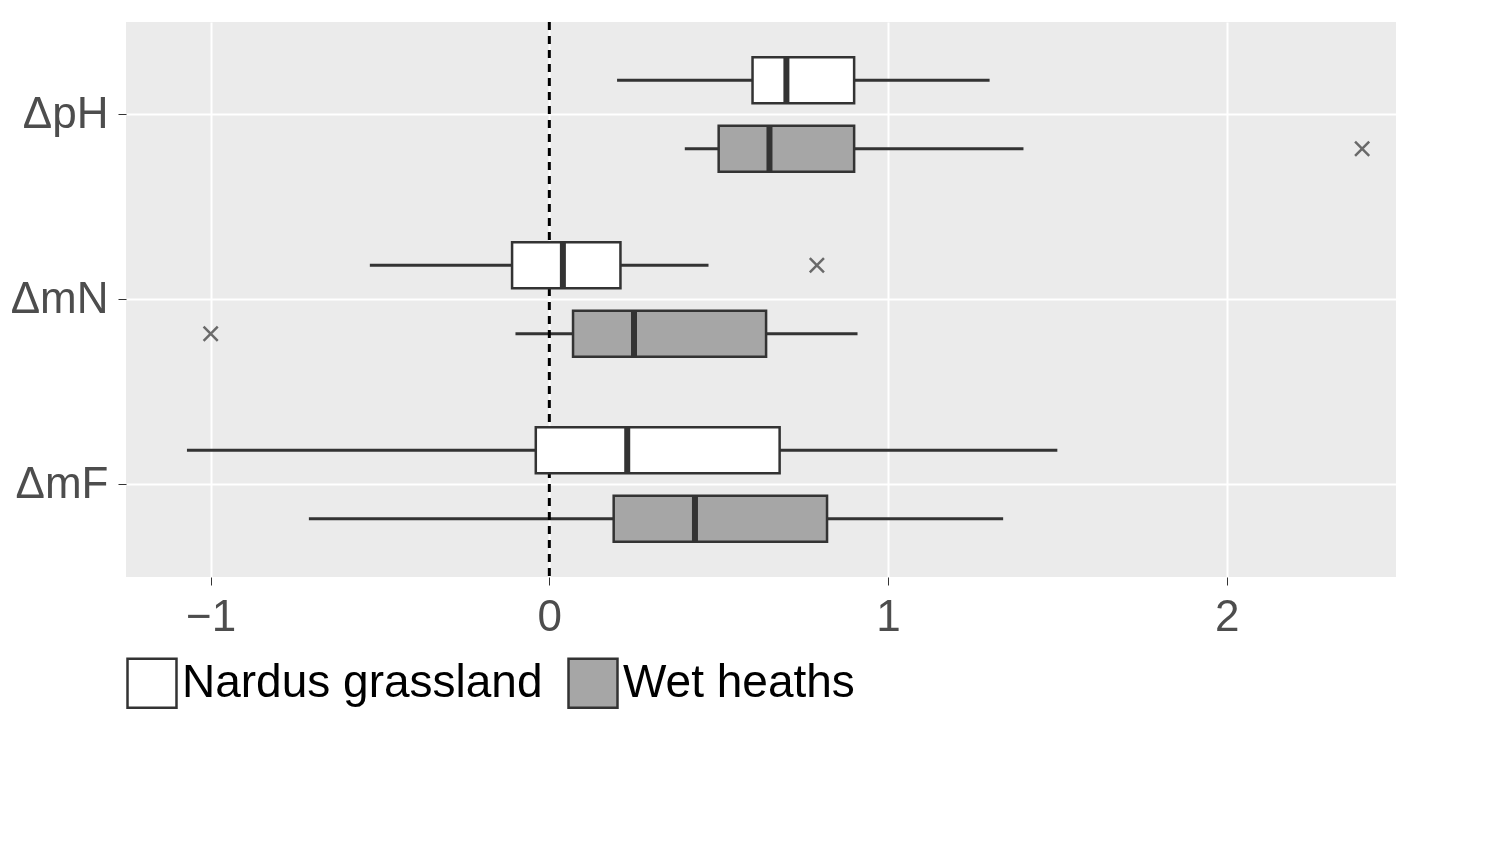 This screenshot has width=1486, height=851. Describe the element at coordinates (739, 681) in the screenshot. I see `legend-label: Wet heaths` at that location.